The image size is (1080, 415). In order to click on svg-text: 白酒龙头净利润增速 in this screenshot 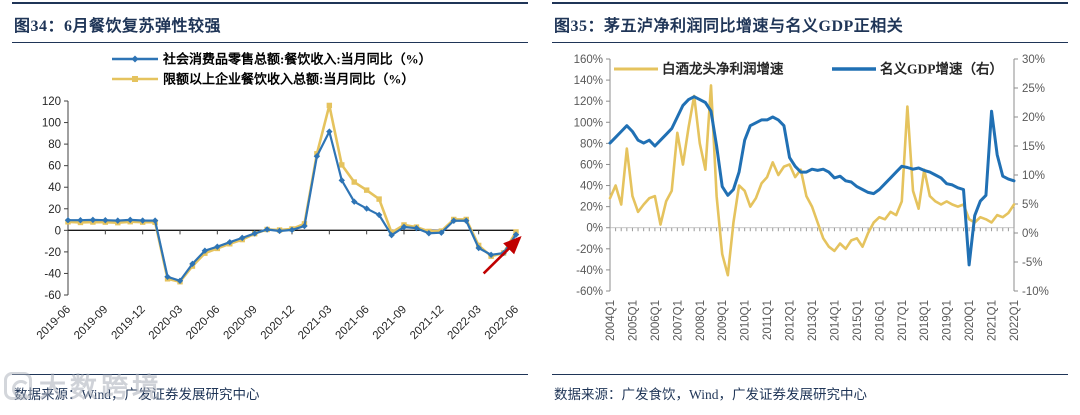, I will do `click(723, 69)`.